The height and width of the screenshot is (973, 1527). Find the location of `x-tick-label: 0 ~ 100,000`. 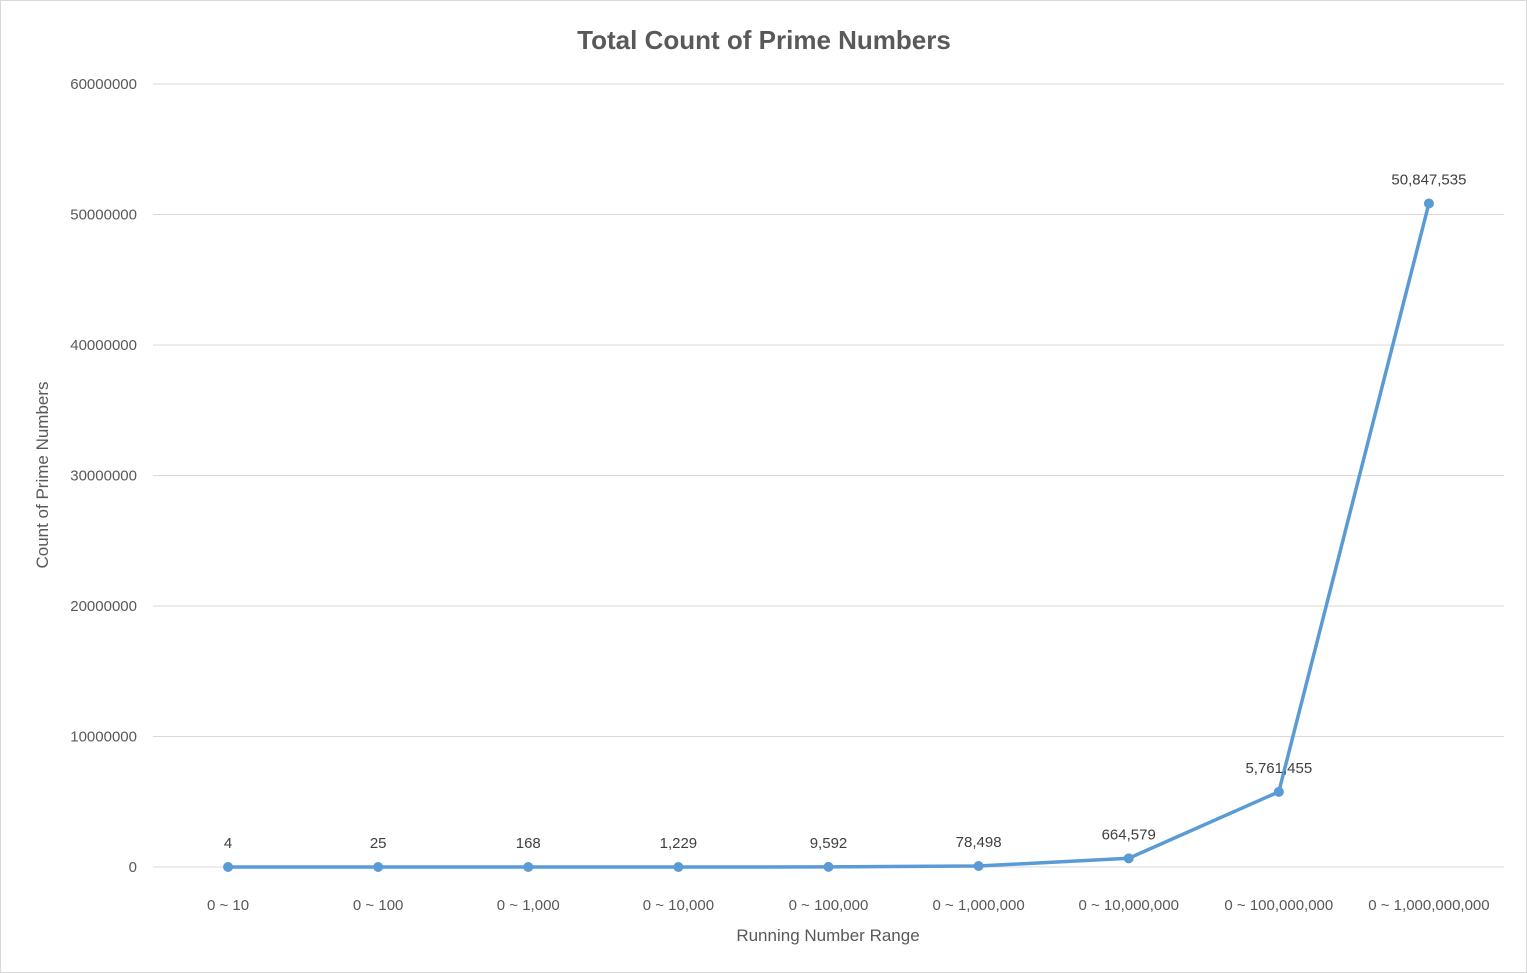

x-tick-label: 0 ~ 100,000 is located at coordinates (829, 905).